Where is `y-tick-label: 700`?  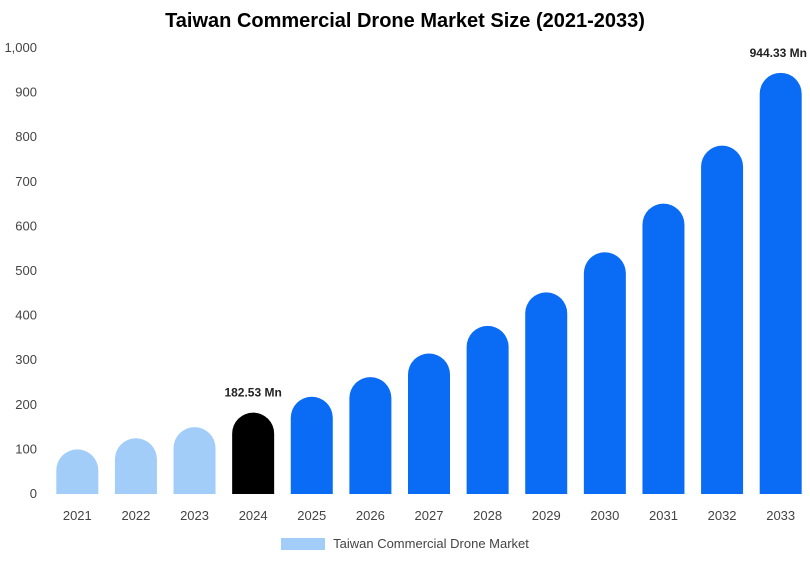 y-tick-label: 700 is located at coordinates (26, 181).